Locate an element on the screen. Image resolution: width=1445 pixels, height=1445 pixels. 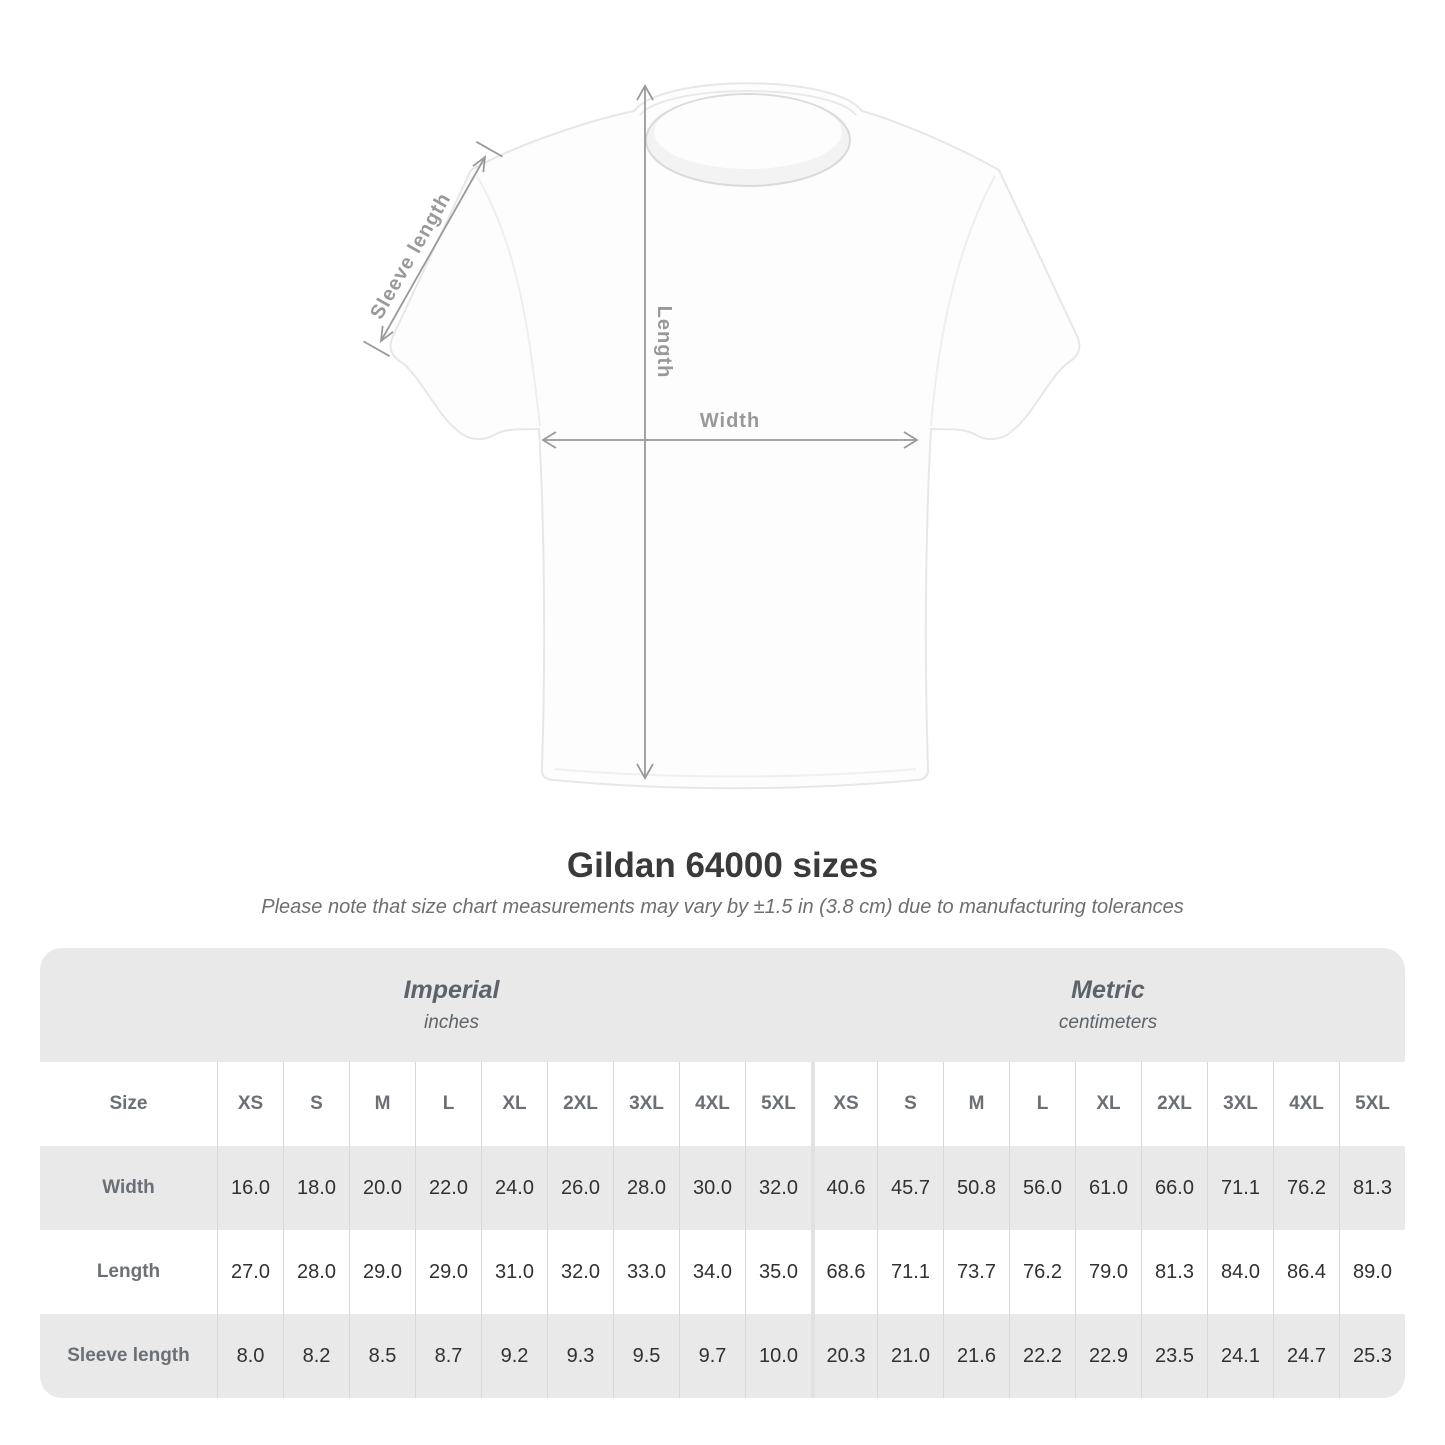
measurement-cell: 27.0 is located at coordinates (250, 1272).